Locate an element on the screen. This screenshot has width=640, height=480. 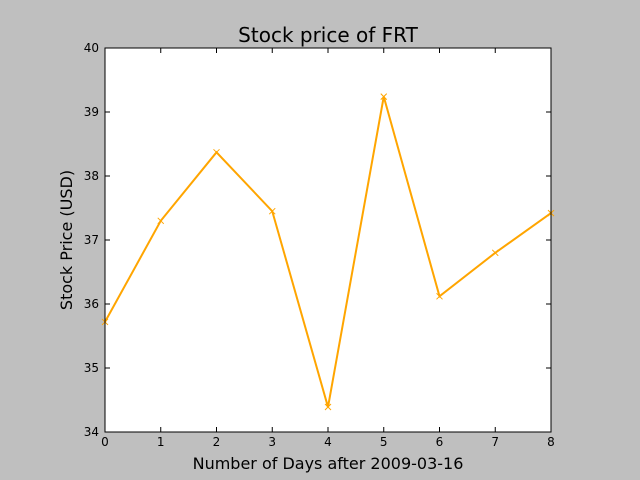
y-tick-label: 40 is located at coordinates (91, 48).